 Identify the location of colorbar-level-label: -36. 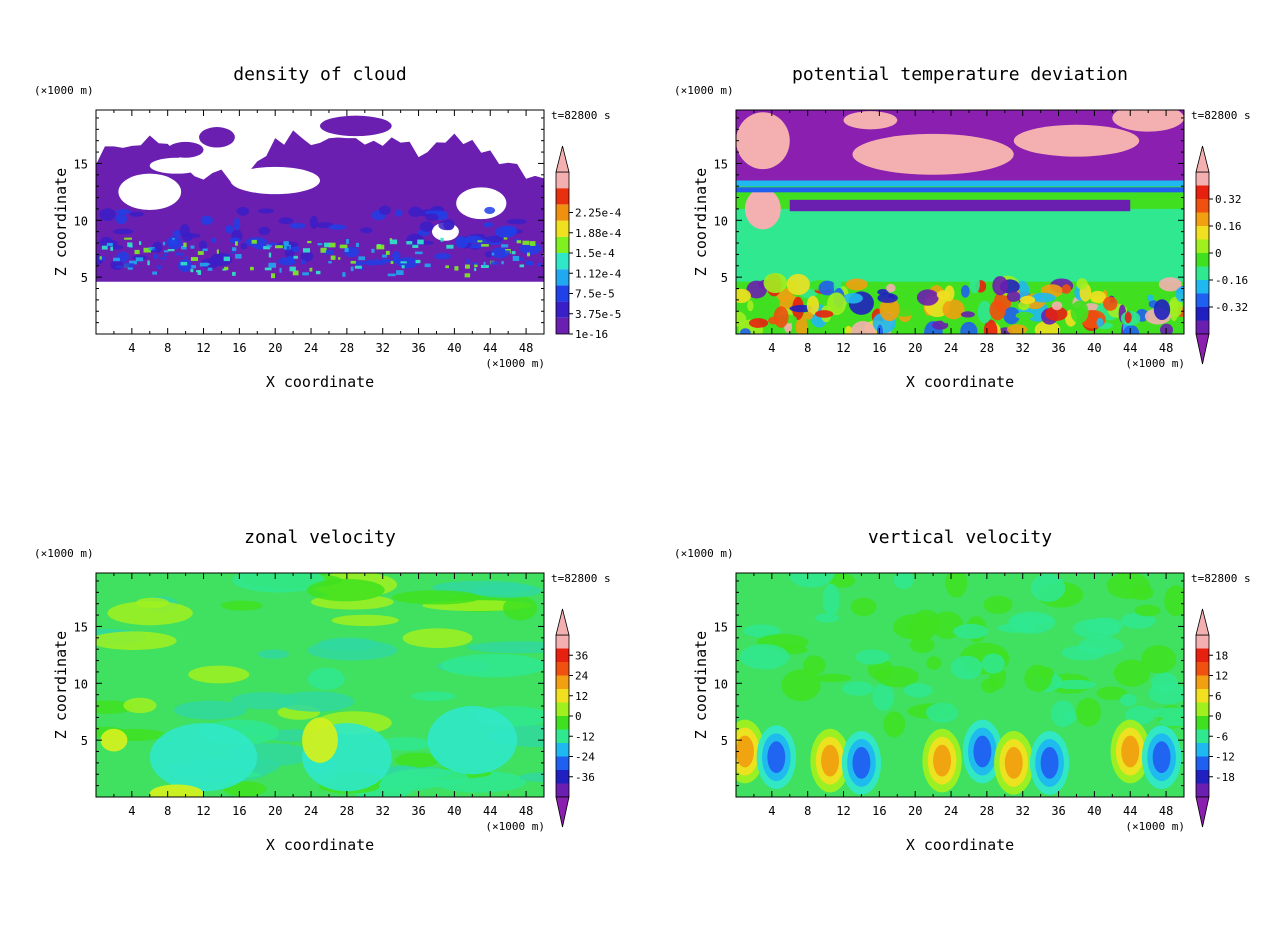
(585, 777).